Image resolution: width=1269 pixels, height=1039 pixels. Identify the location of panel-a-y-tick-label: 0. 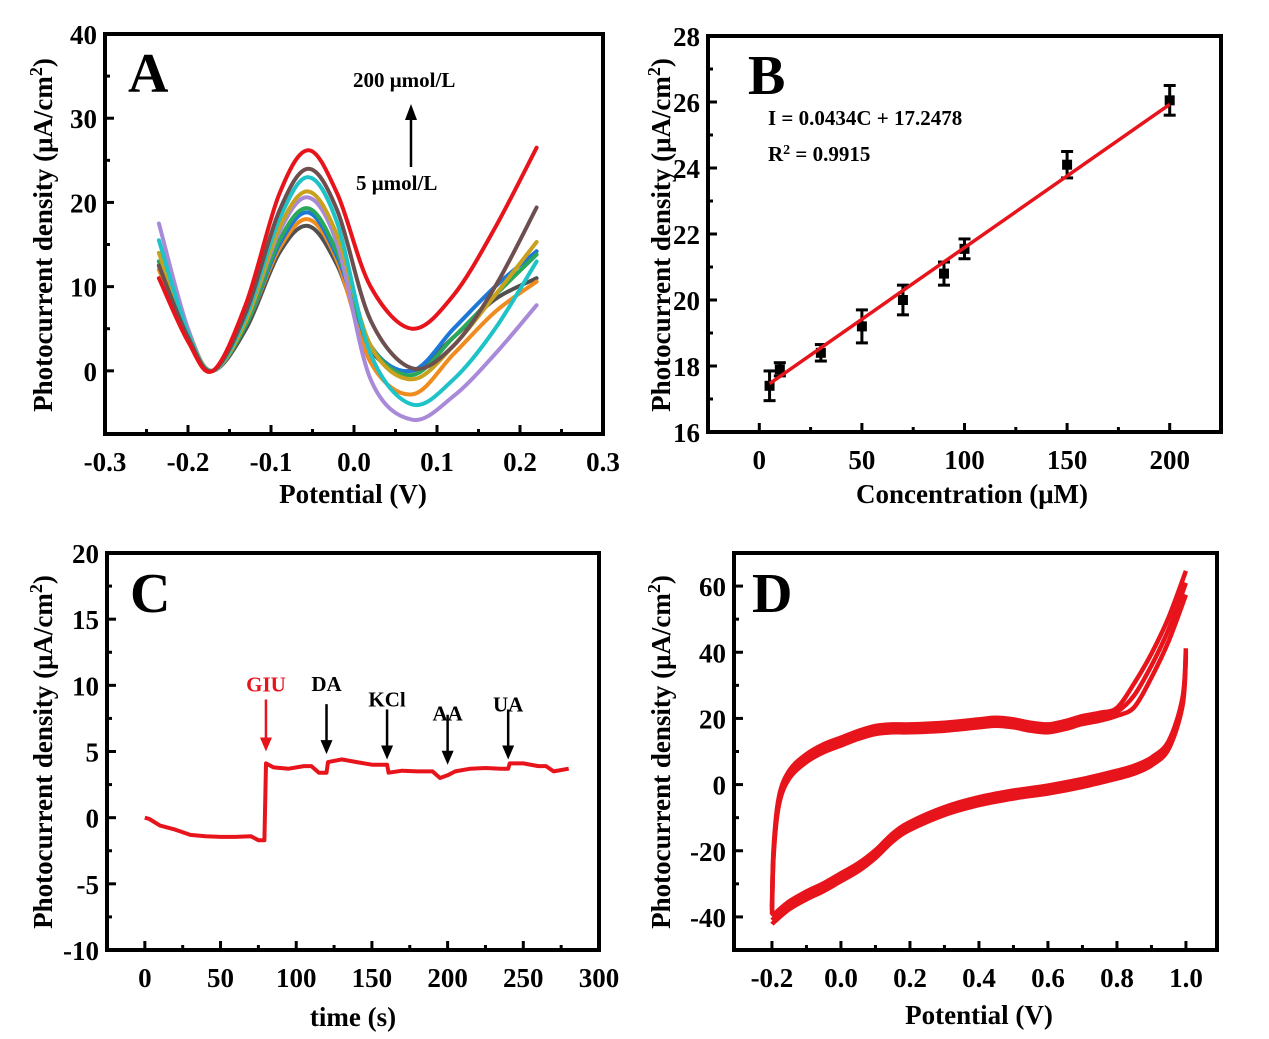
(91, 372).